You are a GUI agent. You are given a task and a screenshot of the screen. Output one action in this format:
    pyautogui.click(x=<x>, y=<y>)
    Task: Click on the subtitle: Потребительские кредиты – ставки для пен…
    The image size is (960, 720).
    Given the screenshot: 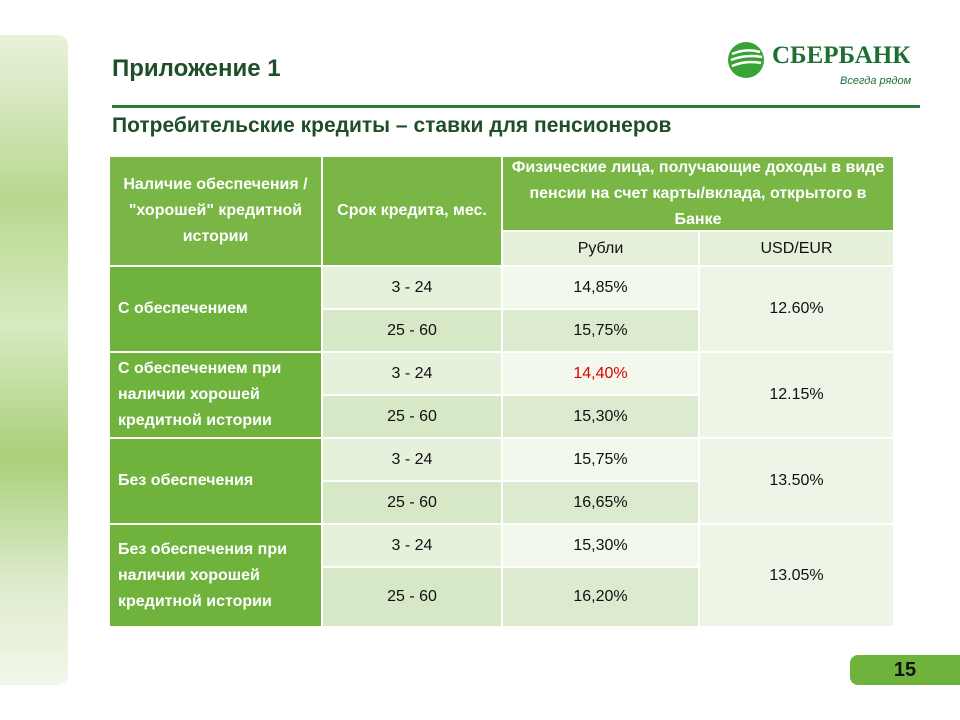 What is the action you would take?
    pyautogui.click(x=392, y=125)
    